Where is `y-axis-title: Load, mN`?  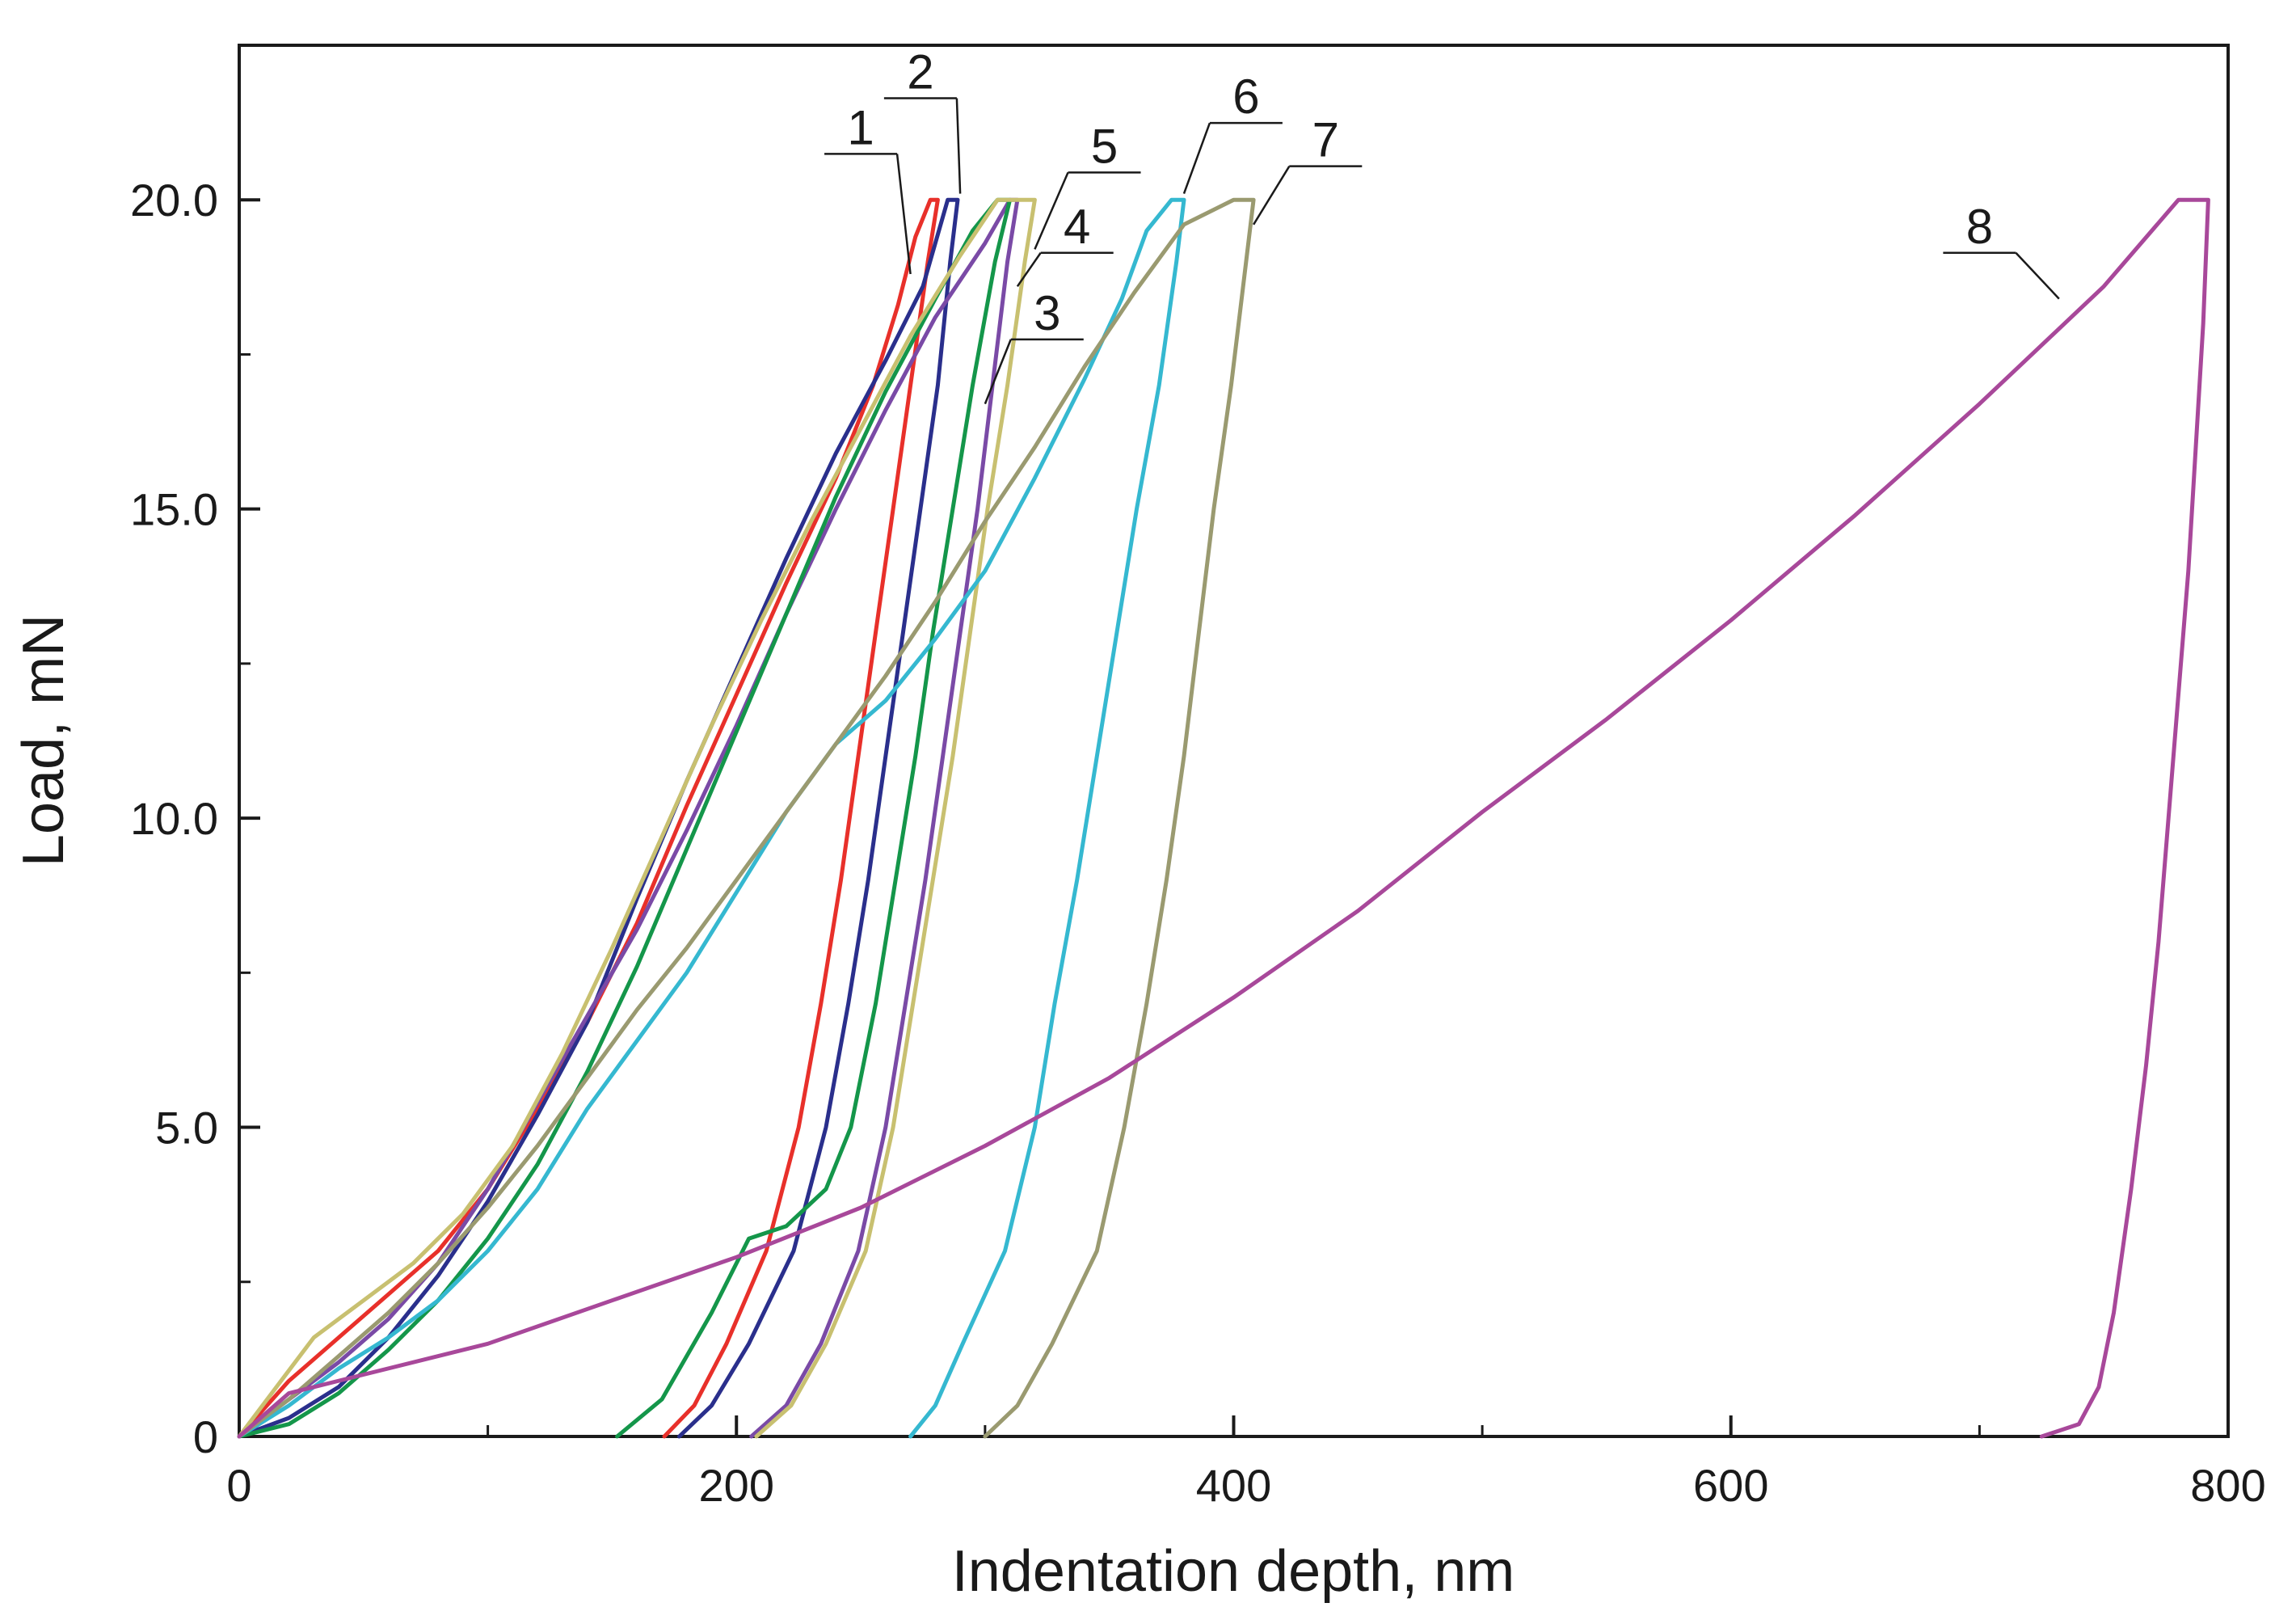
y-axis-title: Load, mN is located at coordinates (43, 740).